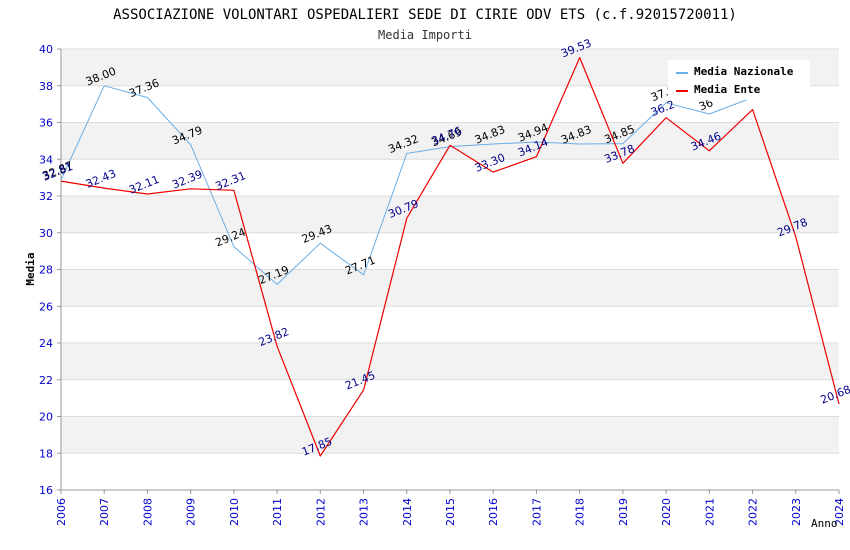 This screenshot has height=550, width=850. I want to click on y-tick-label: 28, so click(46, 270).